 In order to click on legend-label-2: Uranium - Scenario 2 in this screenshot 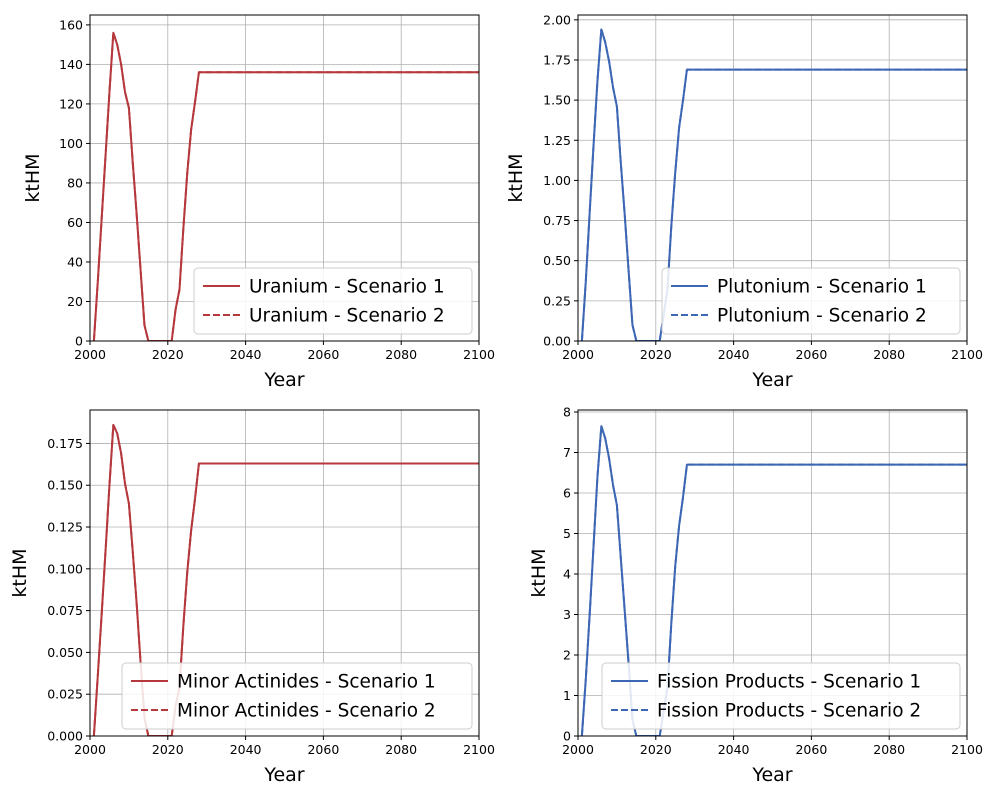, I will do `click(347, 316)`.